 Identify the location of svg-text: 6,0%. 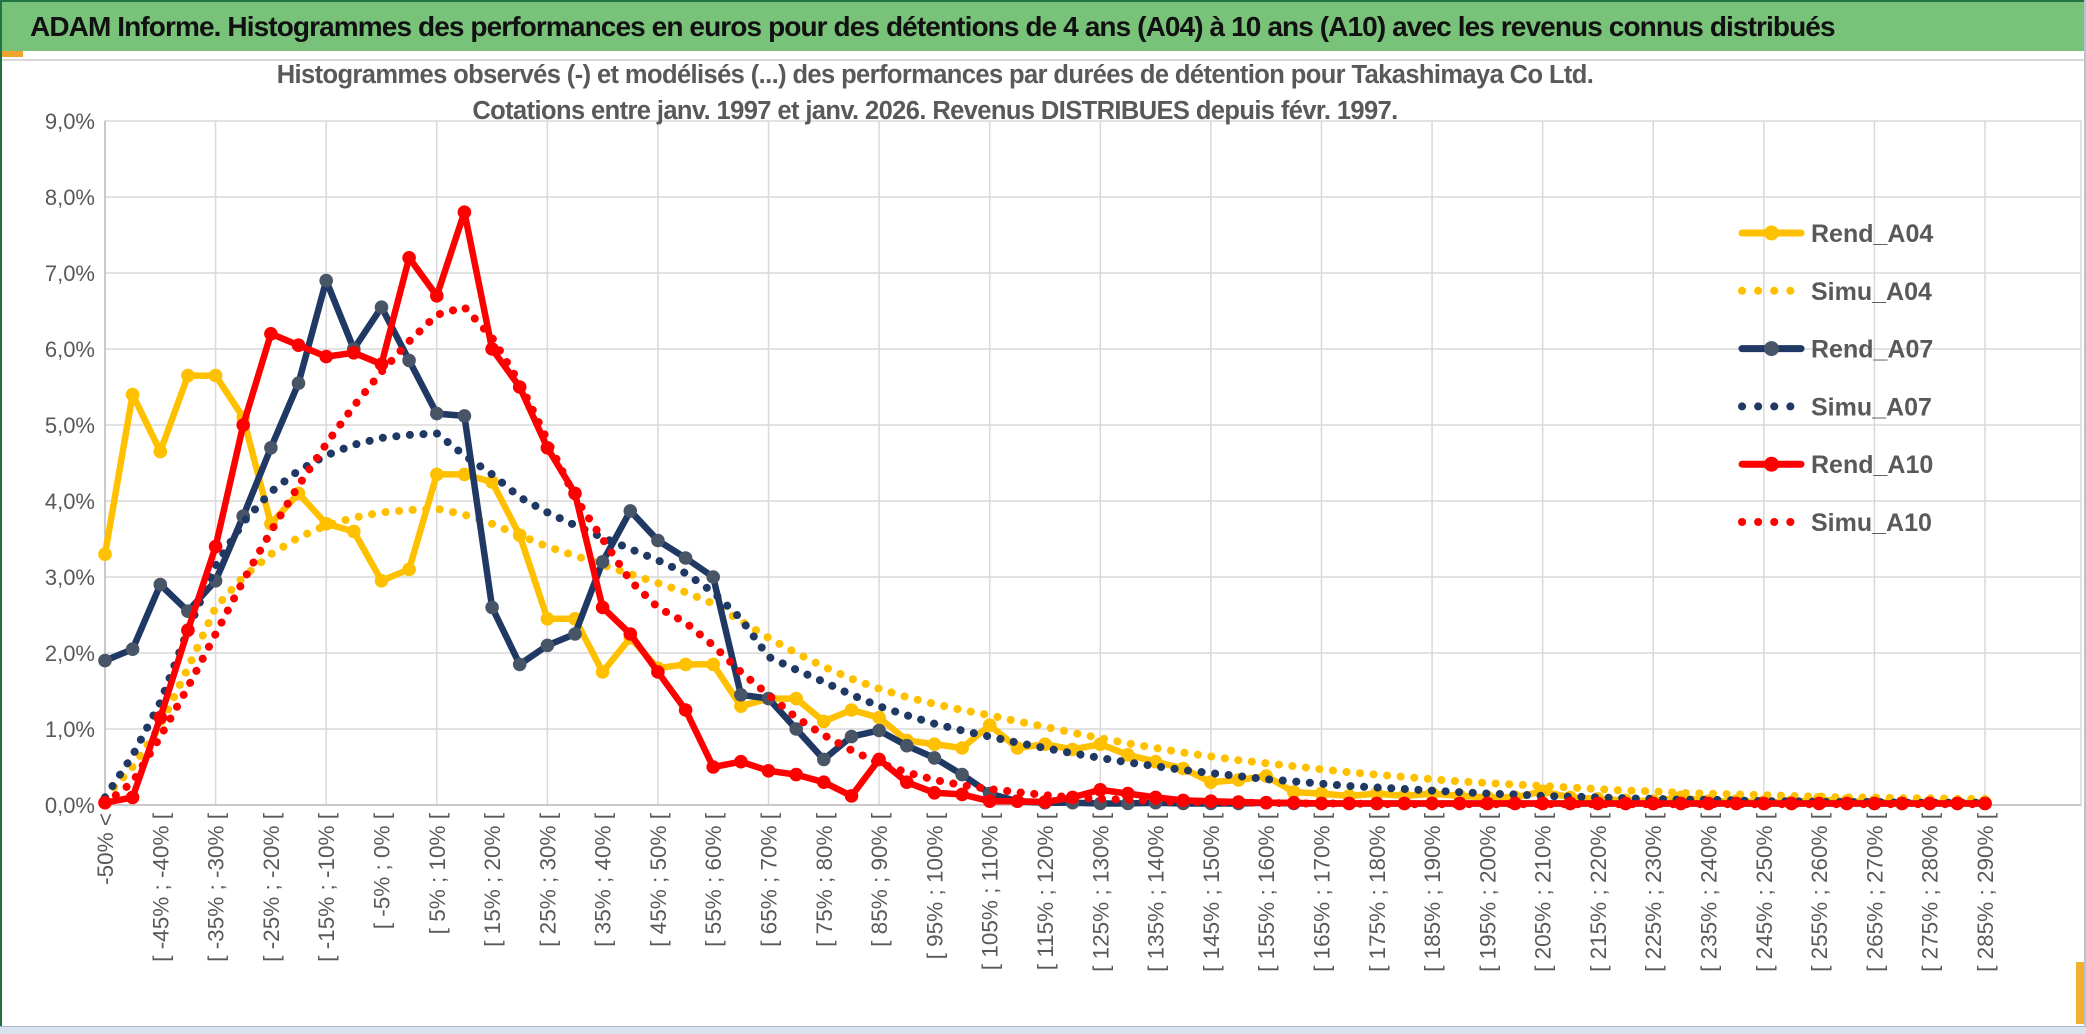
(70, 349).